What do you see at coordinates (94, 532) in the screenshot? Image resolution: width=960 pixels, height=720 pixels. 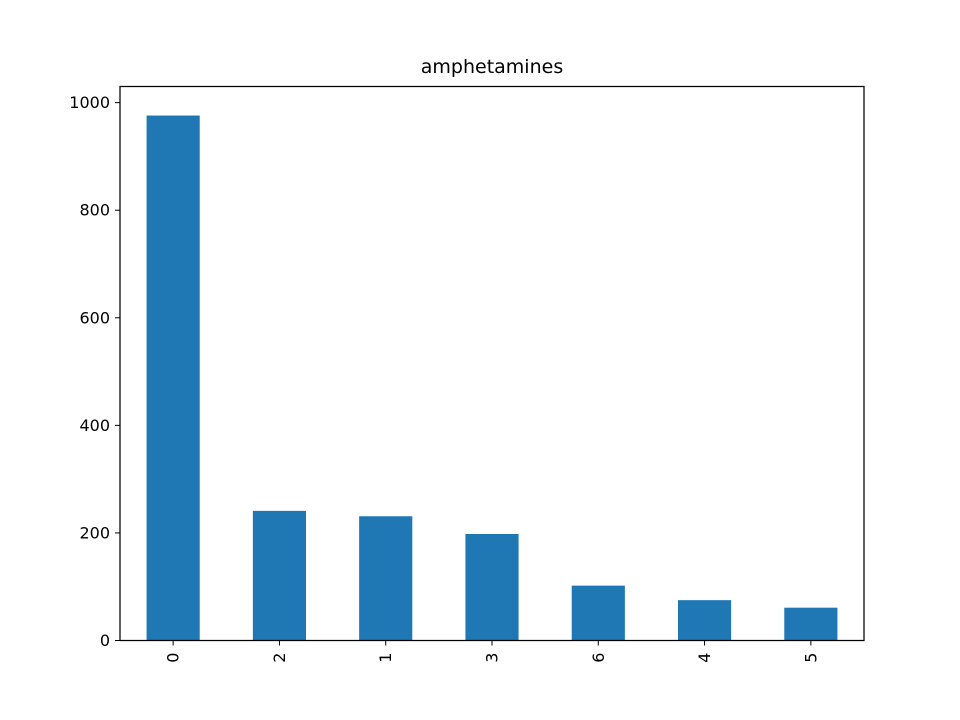 I see `y-tick-label: 200` at bounding box center [94, 532].